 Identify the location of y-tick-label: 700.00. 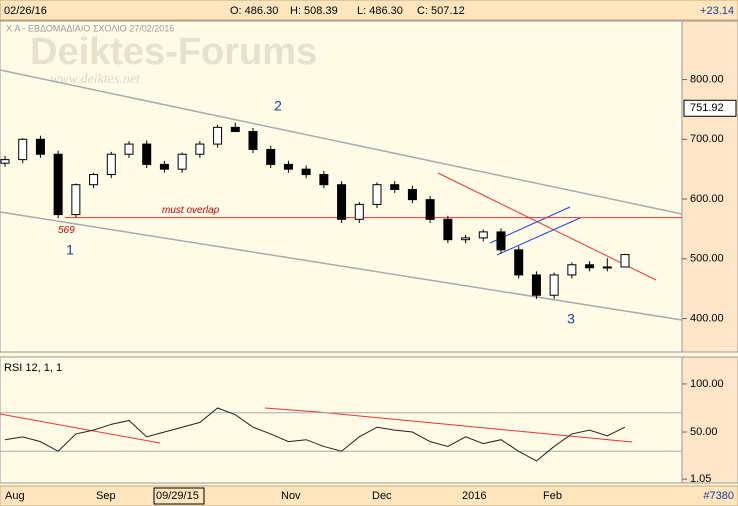
(707, 139).